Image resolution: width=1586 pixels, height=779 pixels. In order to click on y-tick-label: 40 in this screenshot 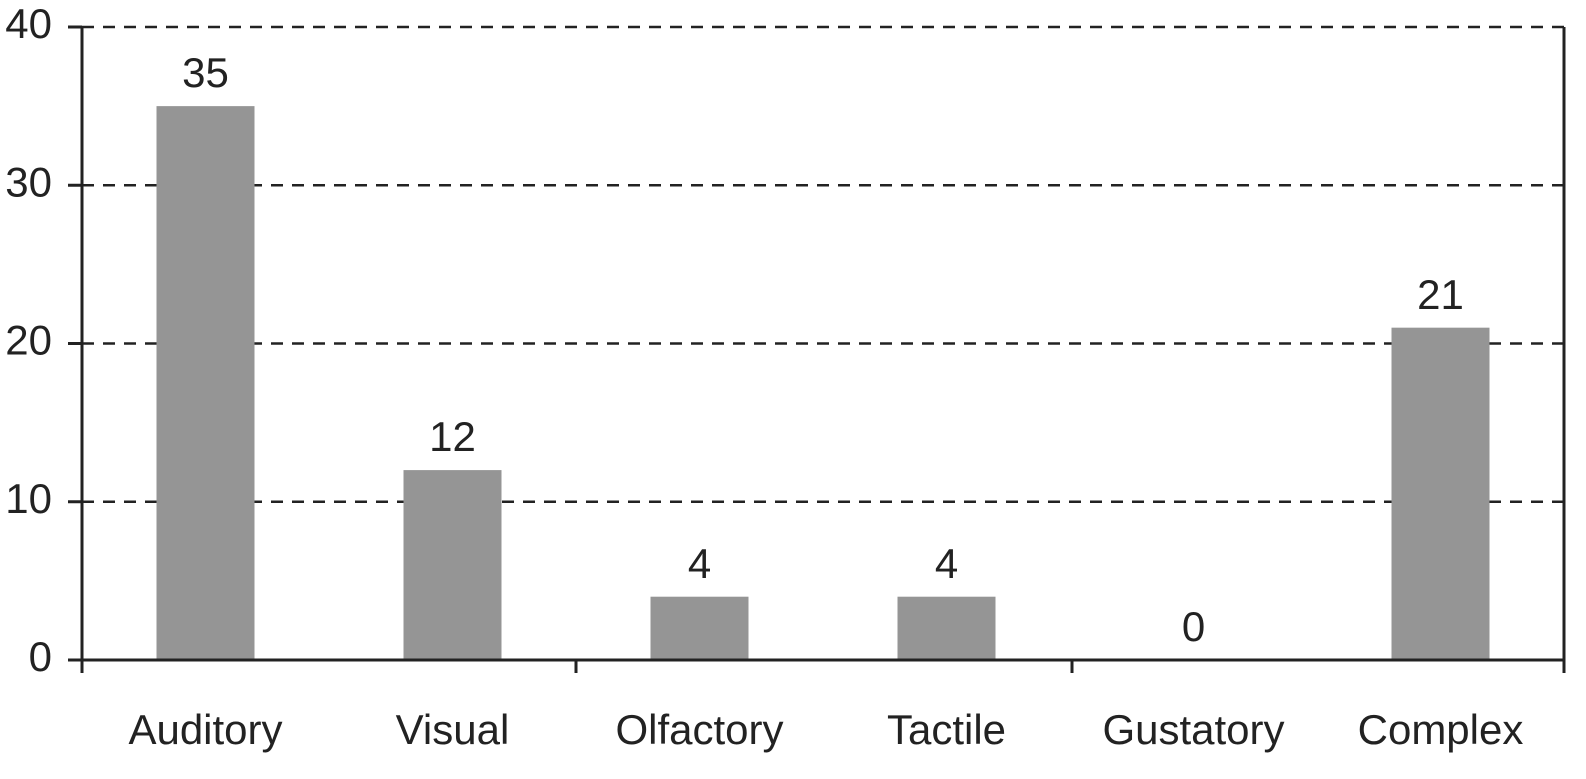, I will do `click(28, 23)`.